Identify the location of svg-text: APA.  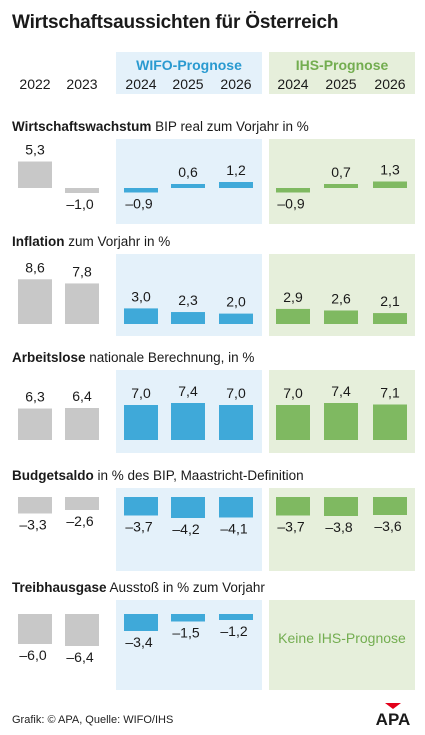
(393, 718).